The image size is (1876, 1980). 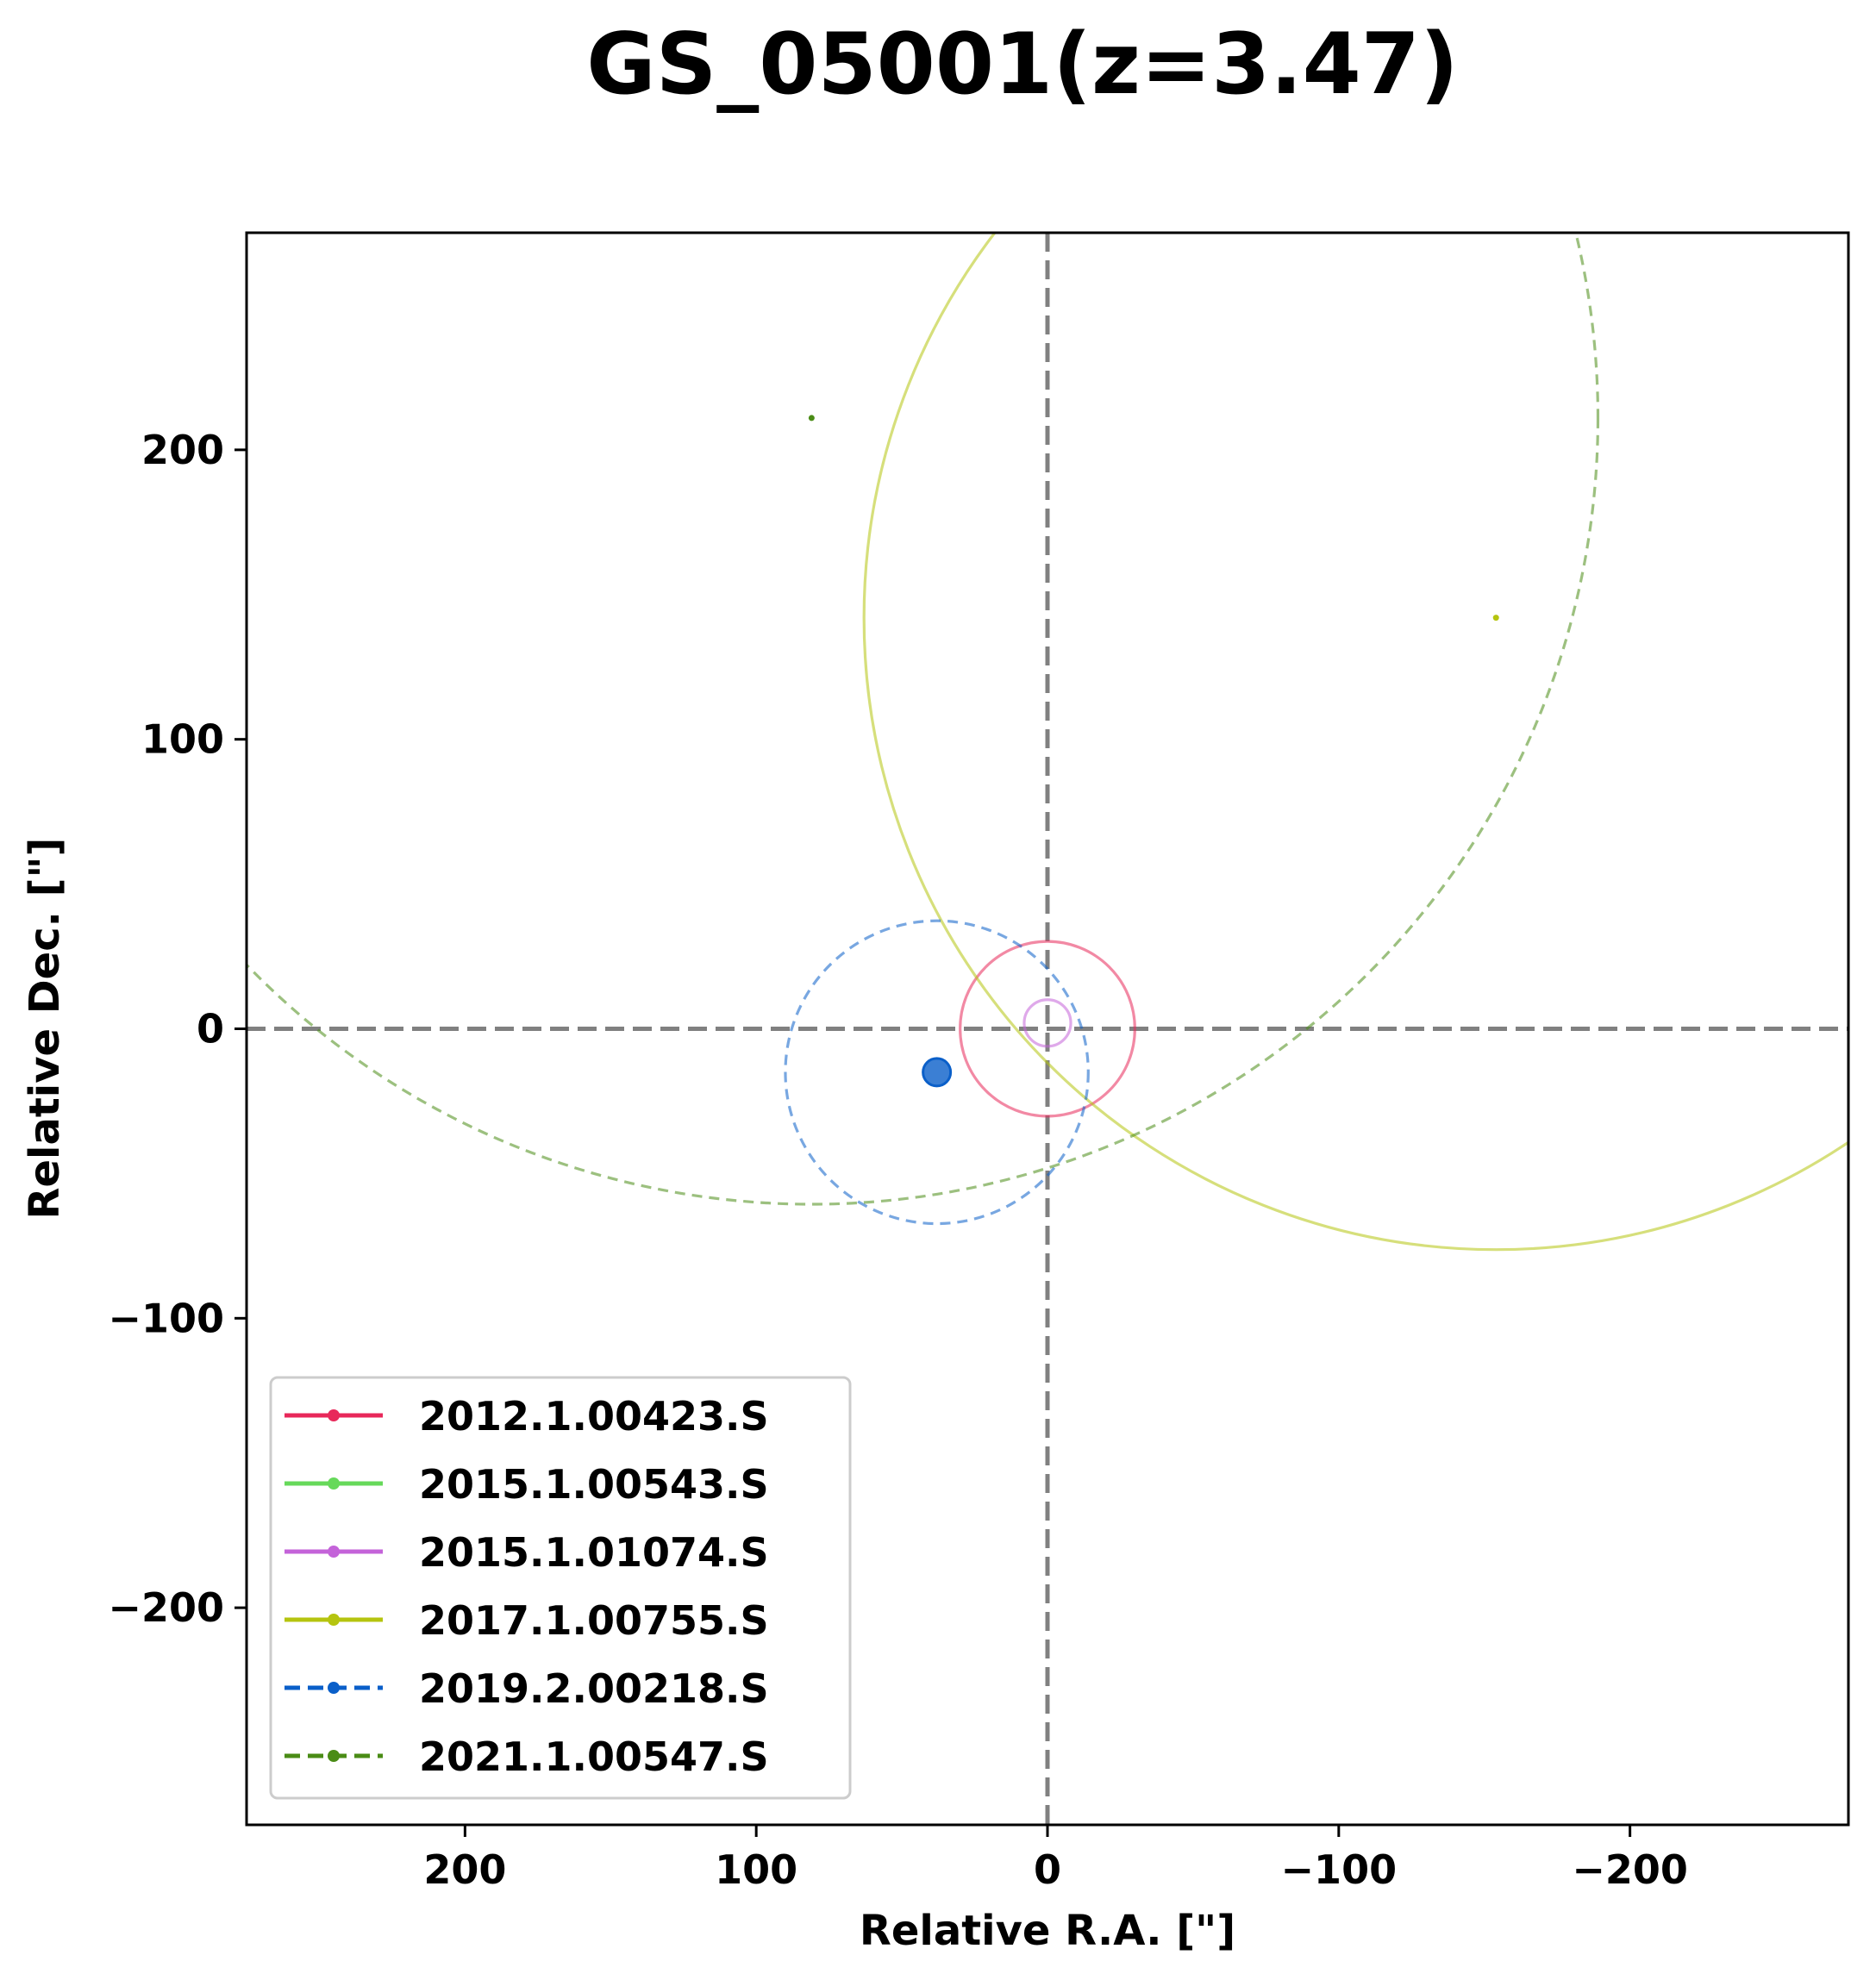 I want to click on beam-circle-2019.2.00218.S, so click(x=937, y=1072).